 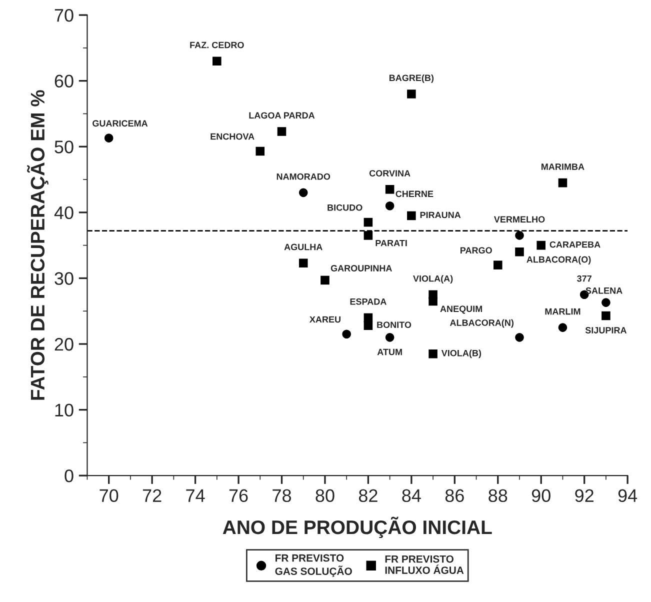 I want to click on annotation: BICUDO, so click(x=345, y=207).